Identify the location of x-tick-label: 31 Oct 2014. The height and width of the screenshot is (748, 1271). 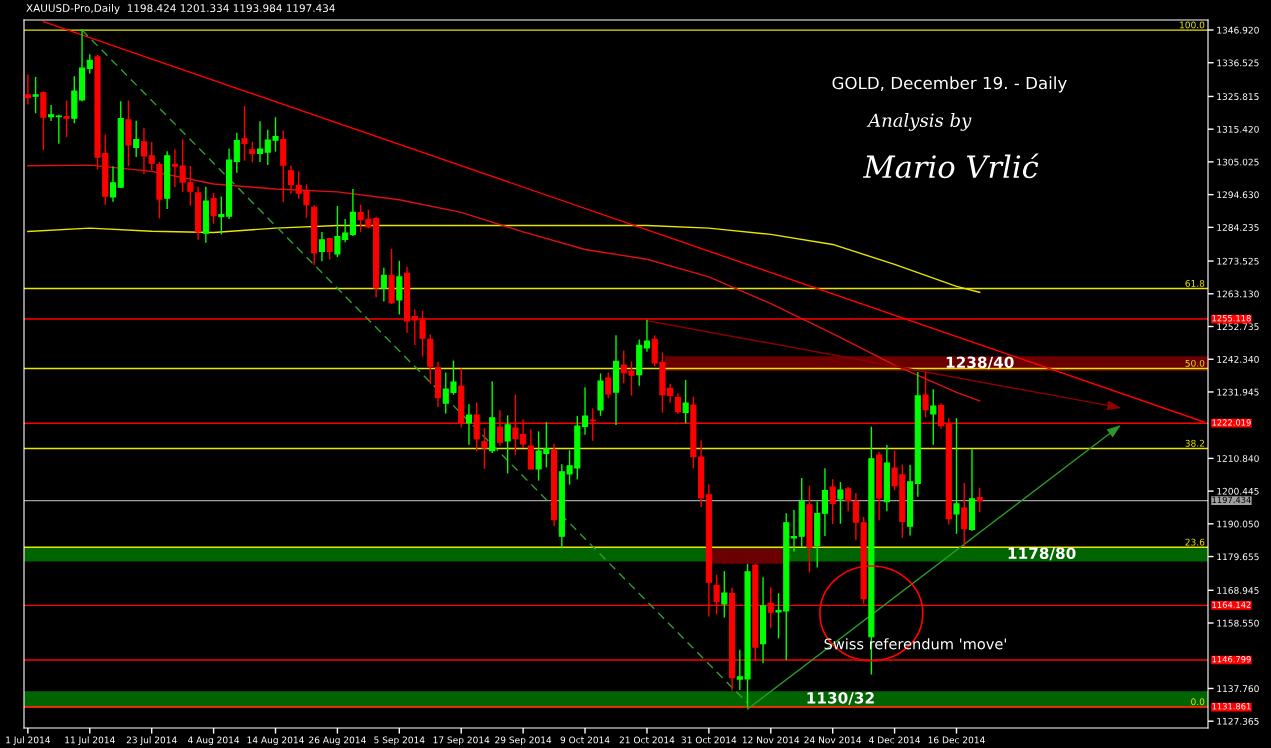
(709, 740).